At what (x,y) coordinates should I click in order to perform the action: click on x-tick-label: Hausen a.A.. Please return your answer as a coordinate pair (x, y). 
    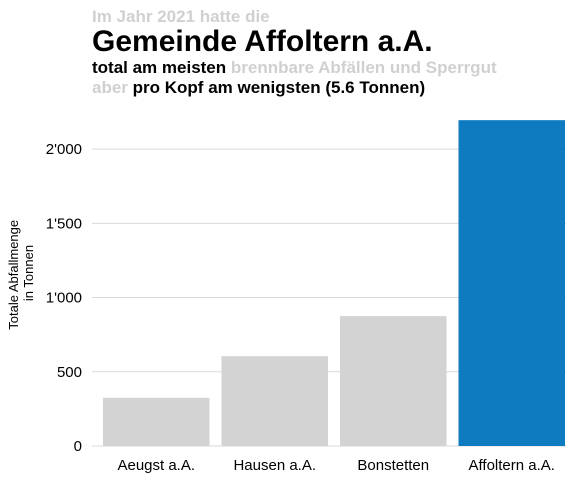
    Looking at the image, I should click on (274, 465).